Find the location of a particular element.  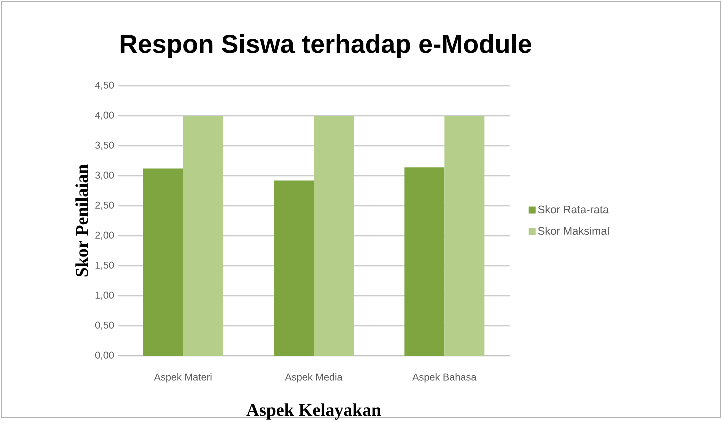

y-tick-label: 4,50 is located at coordinates (104, 86).